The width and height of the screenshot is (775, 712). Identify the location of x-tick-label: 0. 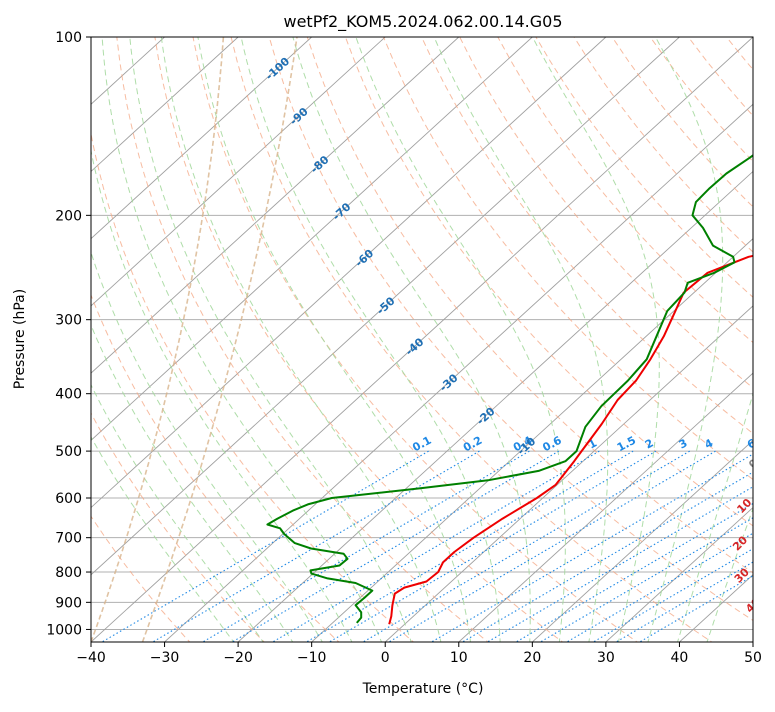
(385, 658).